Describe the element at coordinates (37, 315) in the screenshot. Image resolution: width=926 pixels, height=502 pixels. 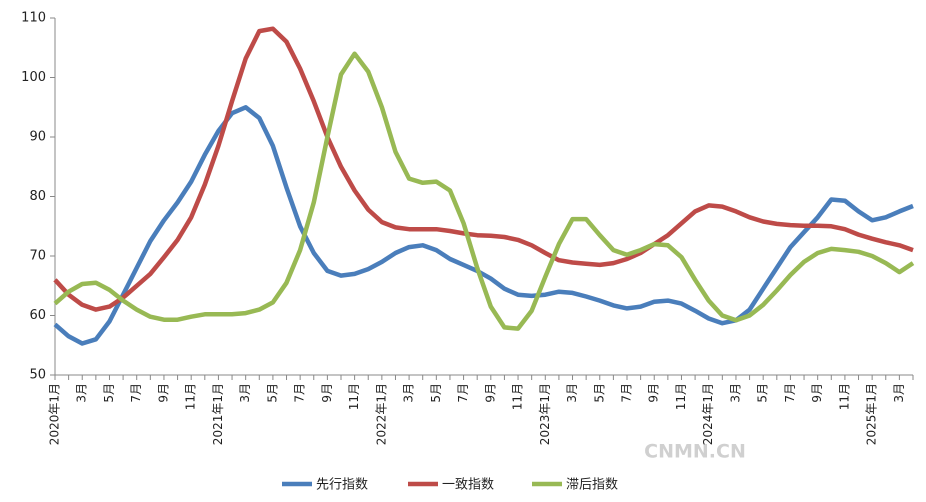
I see `y-tick-label: 60` at that location.